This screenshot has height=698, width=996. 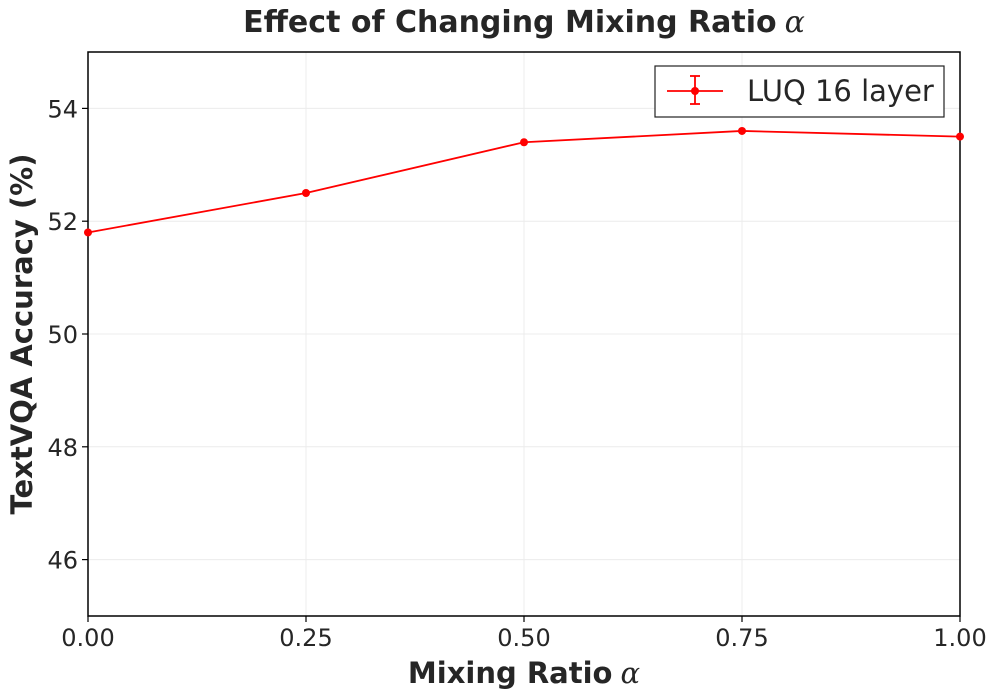 What do you see at coordinates (87, 638) in the screenshot?
I see `x-tick-label: 0.00` at bounding box center [87, 638].